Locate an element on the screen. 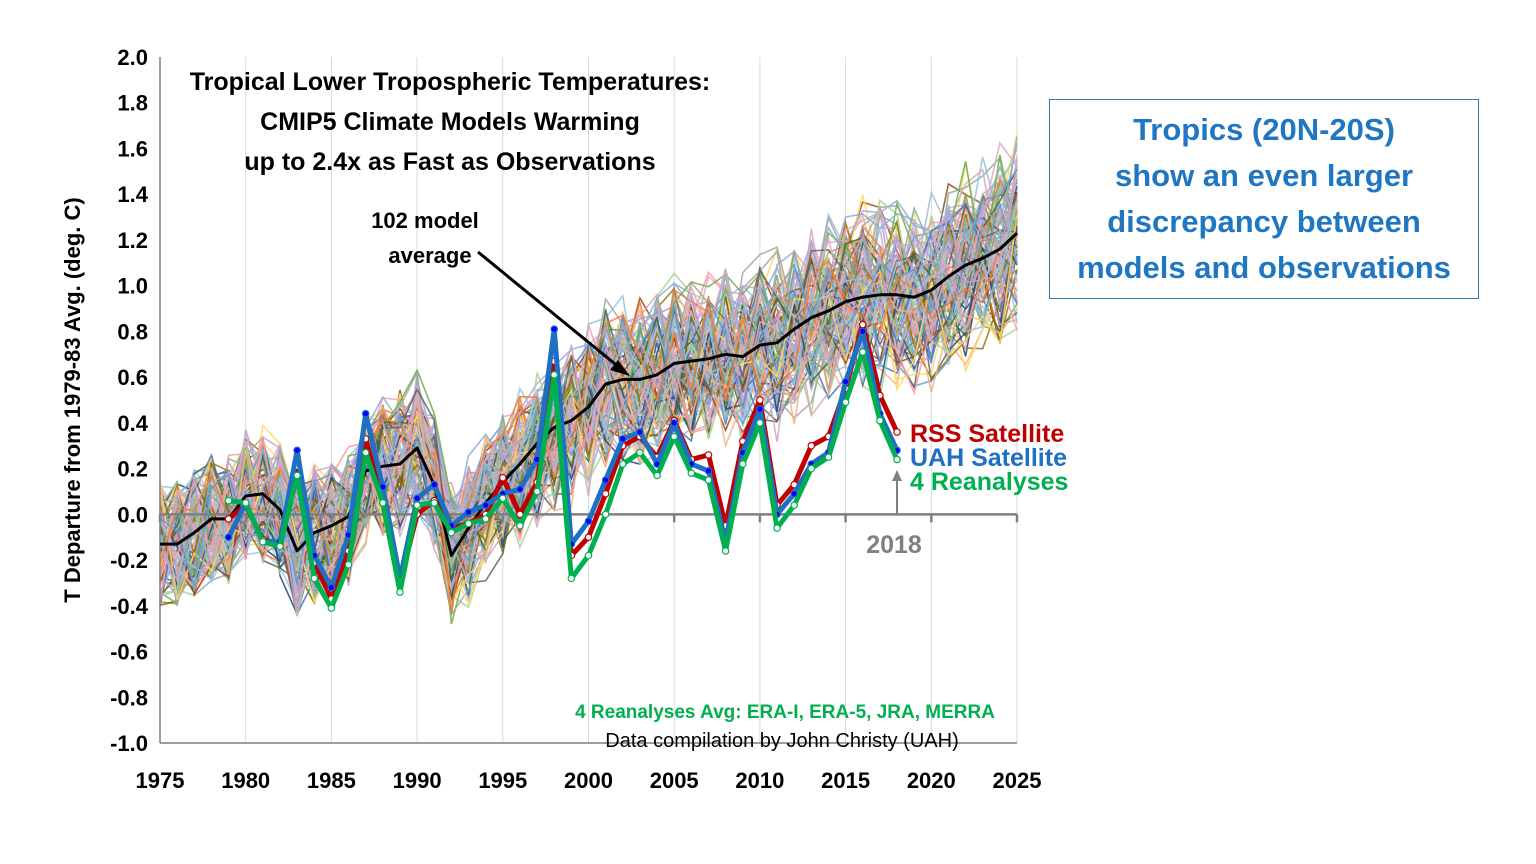 Image resolution: width=1536 pixels, height=864 pixels. y-tick-label: 1.2 is located at coordinates (132, 240).